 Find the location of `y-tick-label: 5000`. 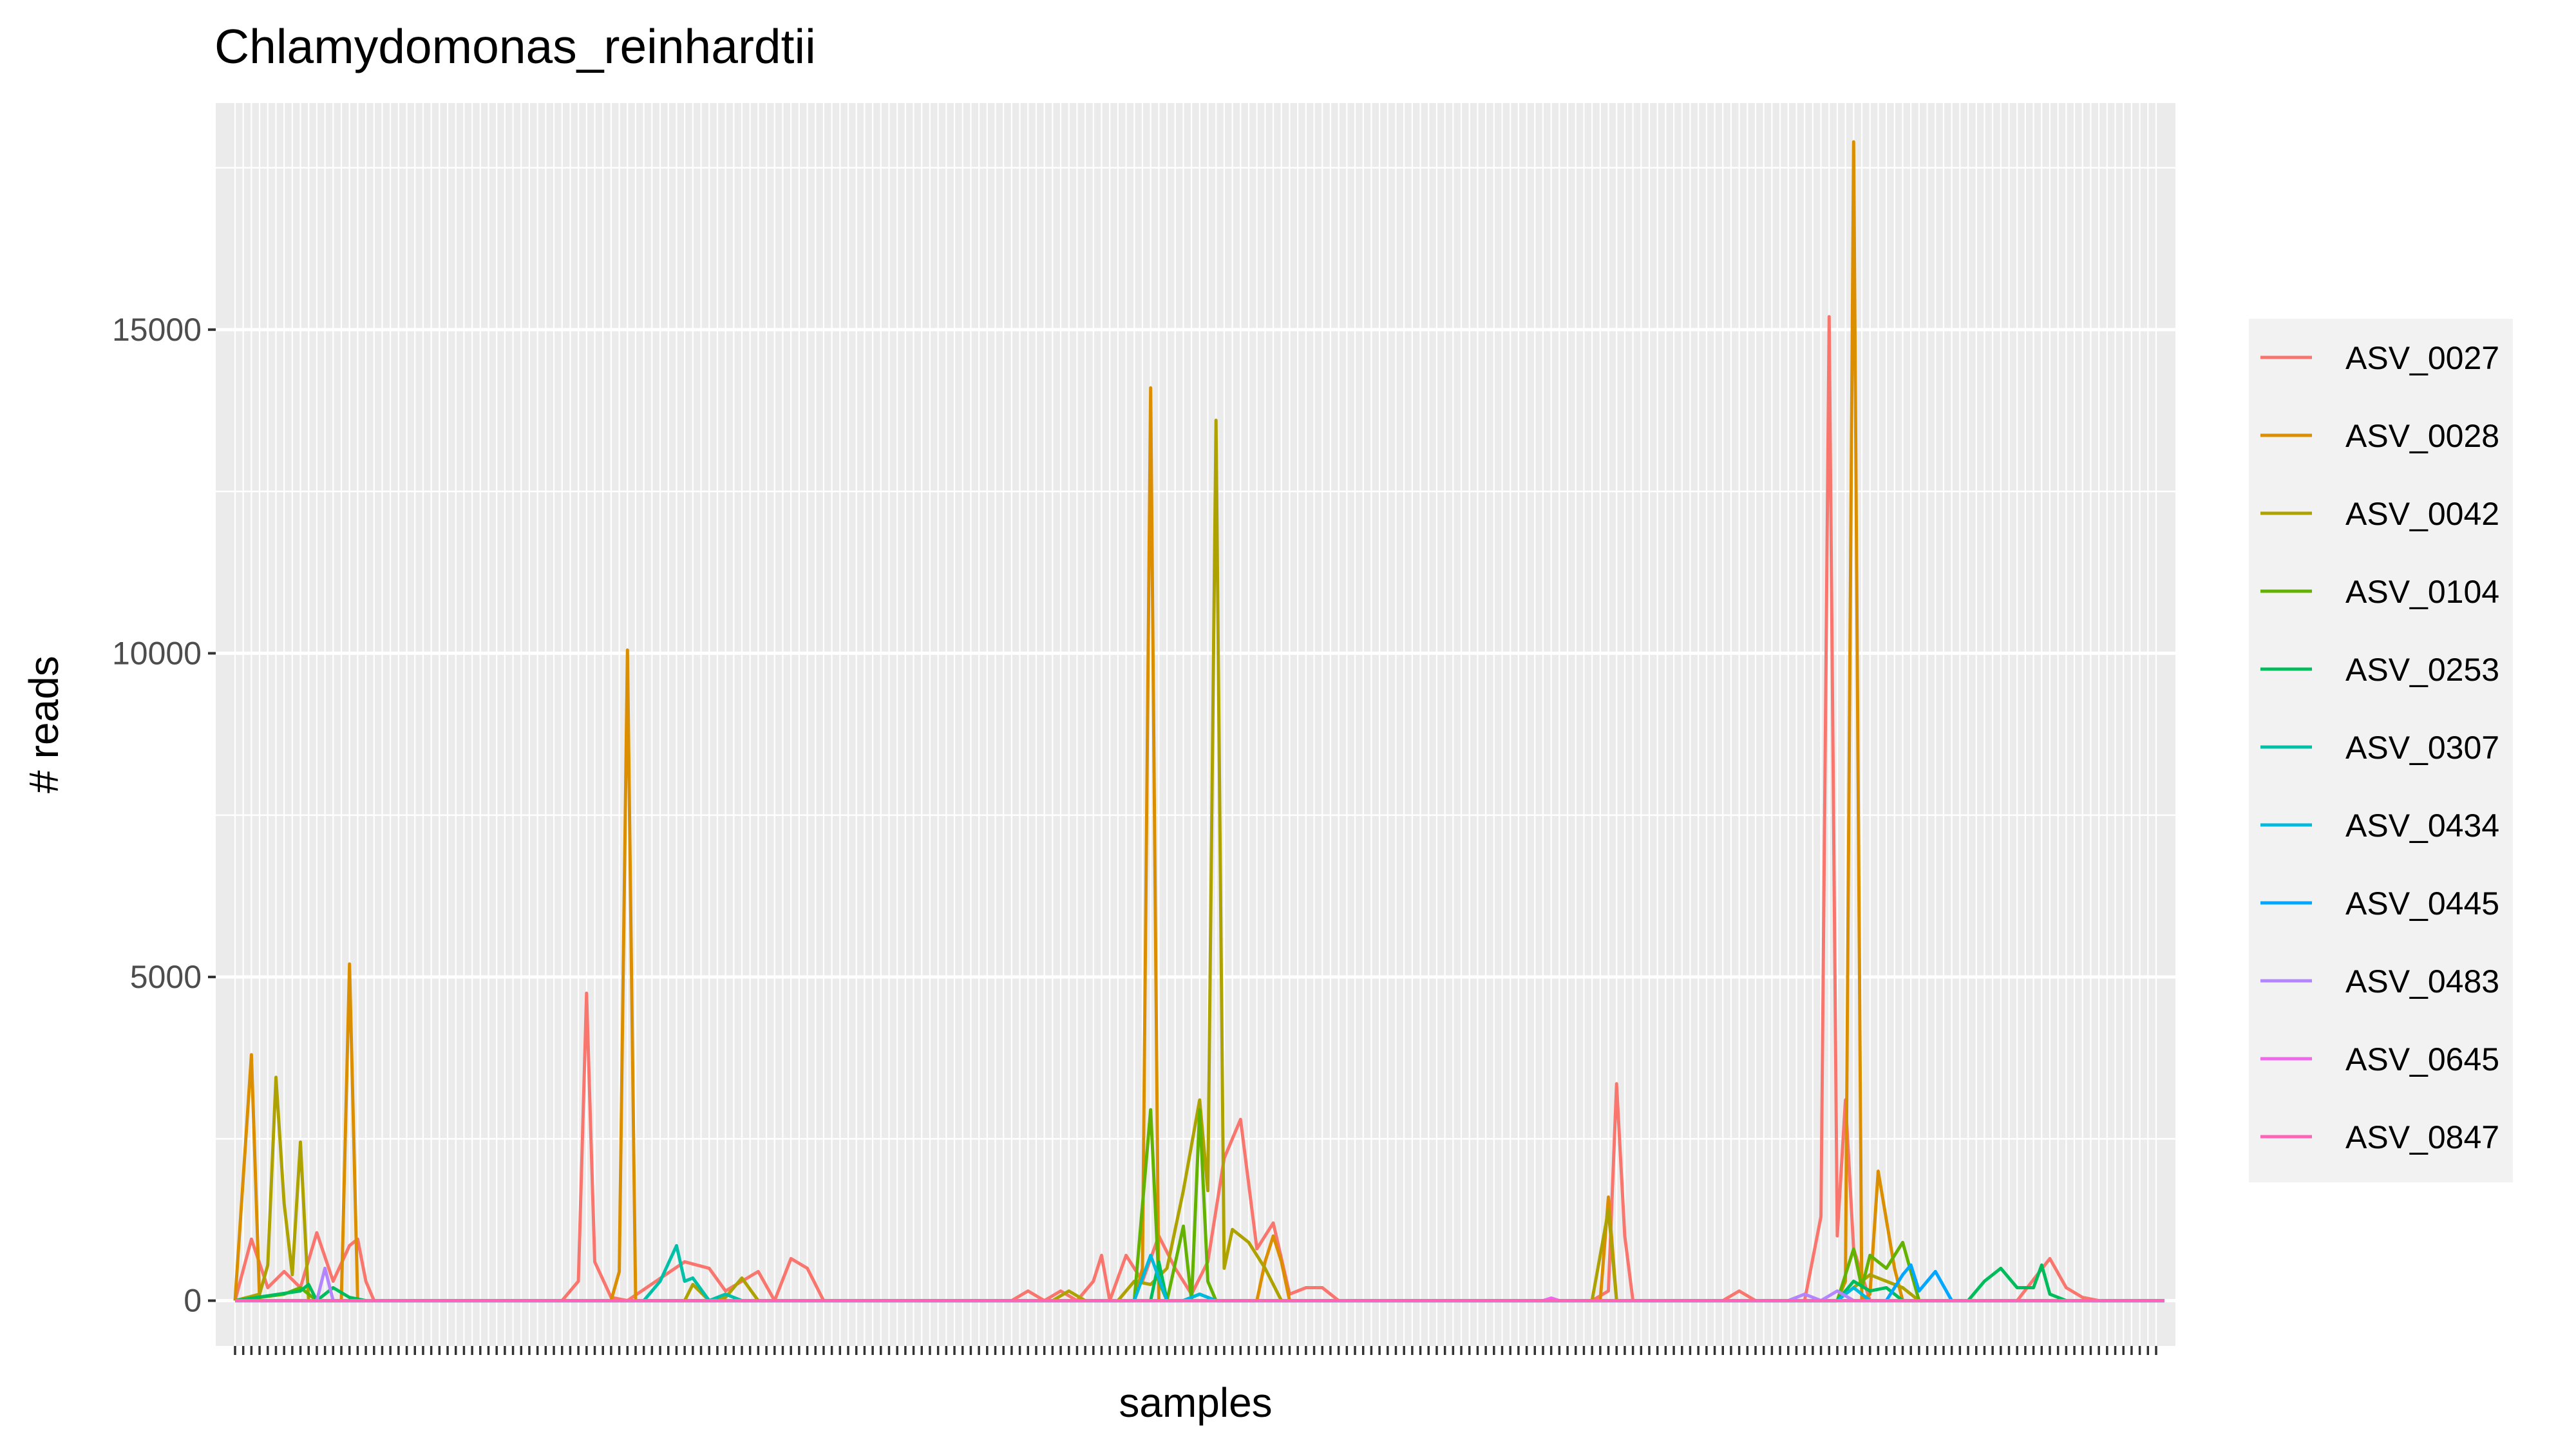

y-tick-label: 5000 is located at coordinates (166, 977).